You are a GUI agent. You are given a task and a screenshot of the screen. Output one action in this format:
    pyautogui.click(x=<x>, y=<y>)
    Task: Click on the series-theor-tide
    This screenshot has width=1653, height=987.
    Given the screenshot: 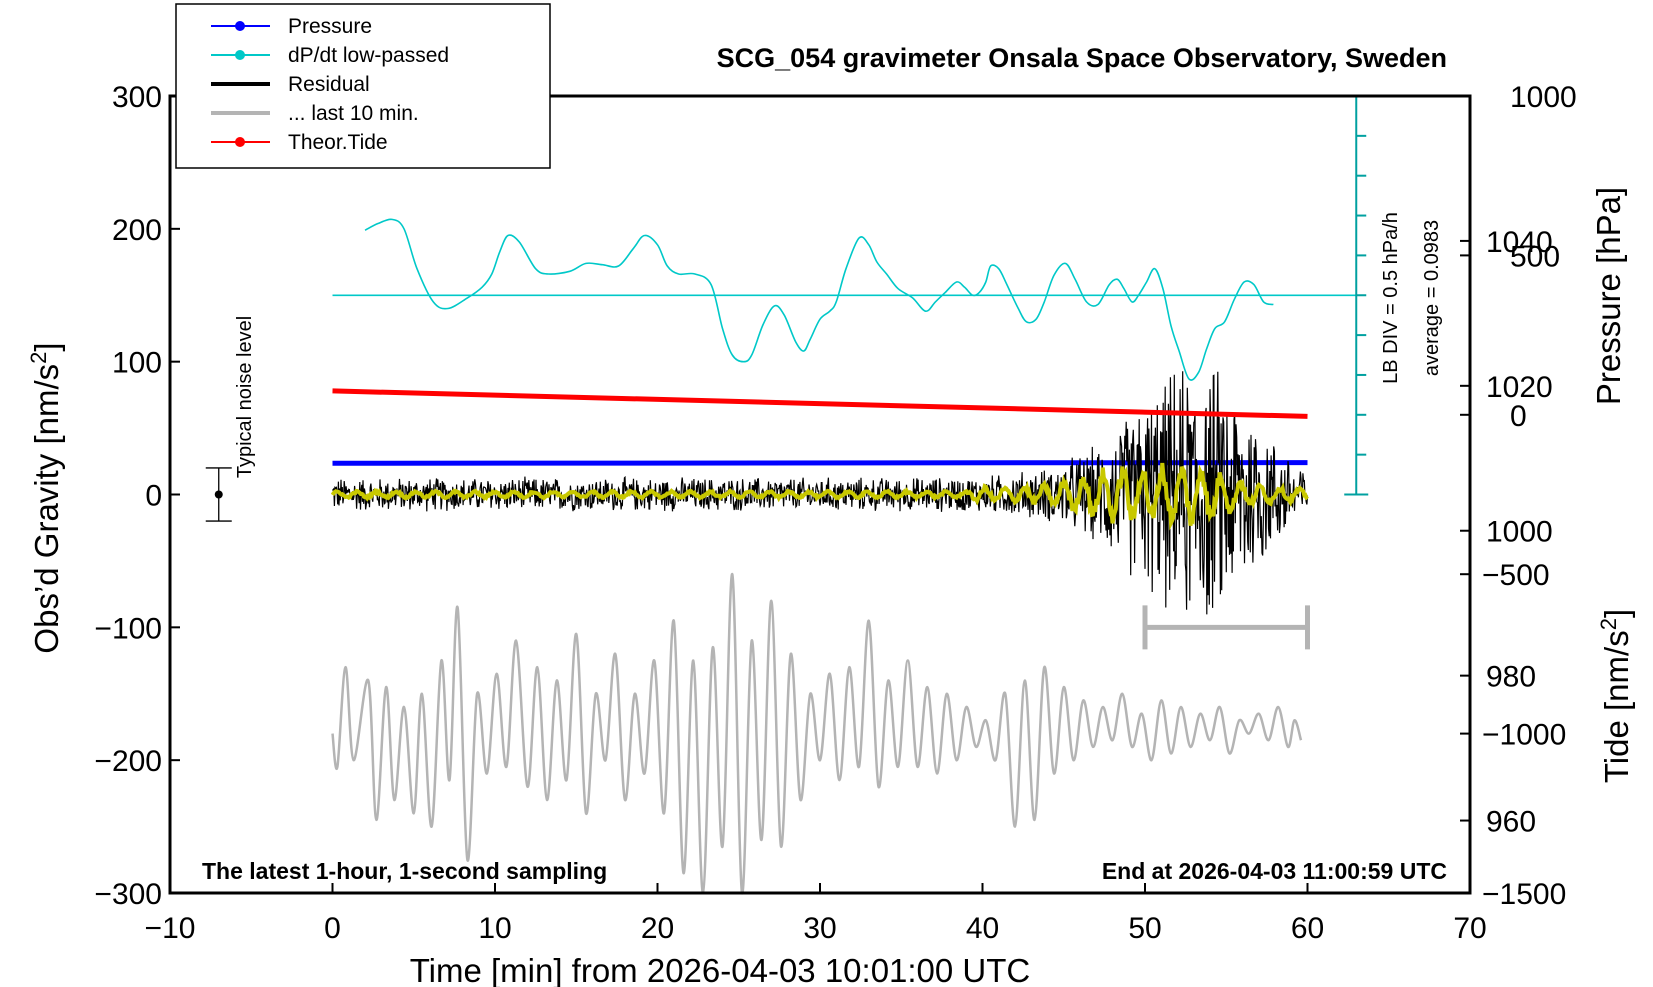 What is the action you would take?
    pyautogui.click(x=820, y=403)
    